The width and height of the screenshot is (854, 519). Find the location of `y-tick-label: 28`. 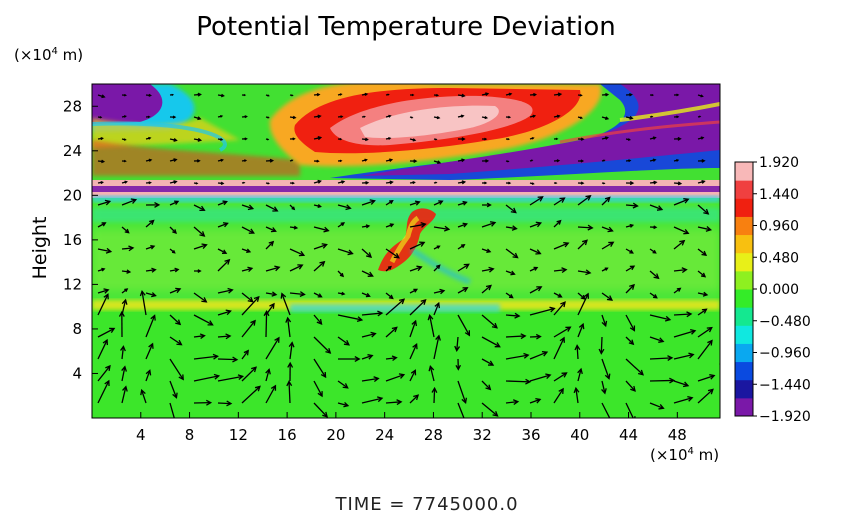

y-tick-label: 28 is located at coordinates (72, 106).